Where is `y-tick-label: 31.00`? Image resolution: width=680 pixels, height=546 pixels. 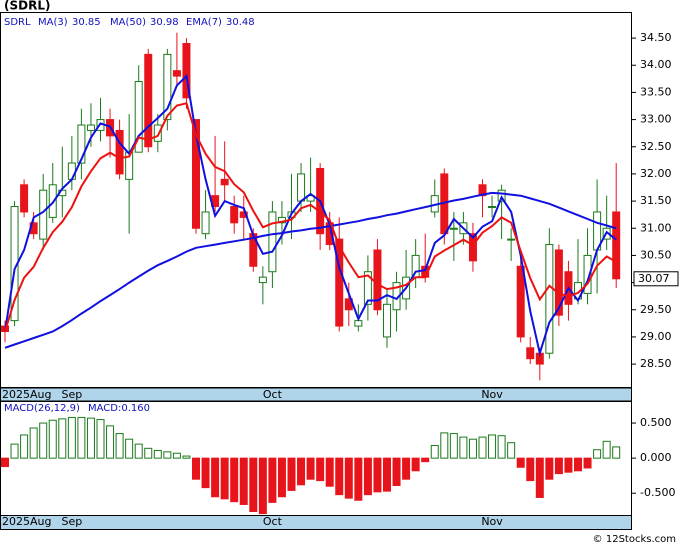 y-tick-label: 31.00 is located at coordinates (656, 227).